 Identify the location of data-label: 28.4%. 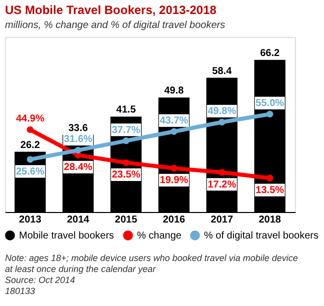
(78, 168).